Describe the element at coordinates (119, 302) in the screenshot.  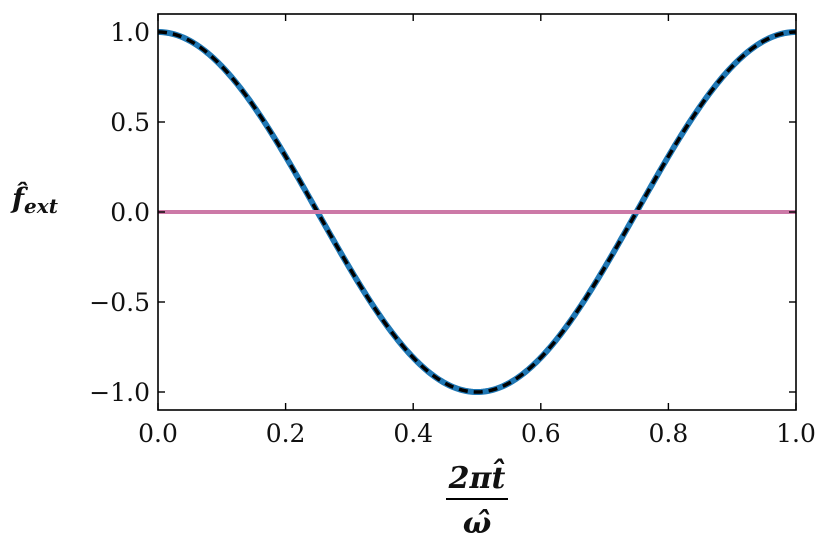
I see `y-tick-label: −0.5` at that location.